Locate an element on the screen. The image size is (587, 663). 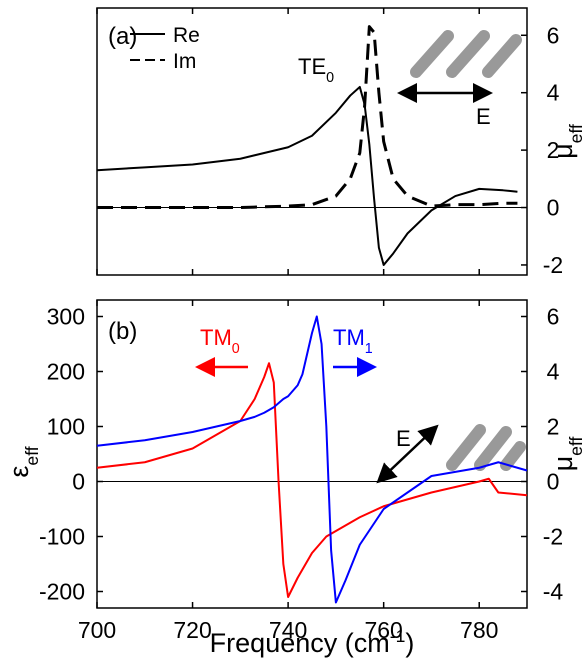
panel-label: (a) is located at coordinates (122, 36).